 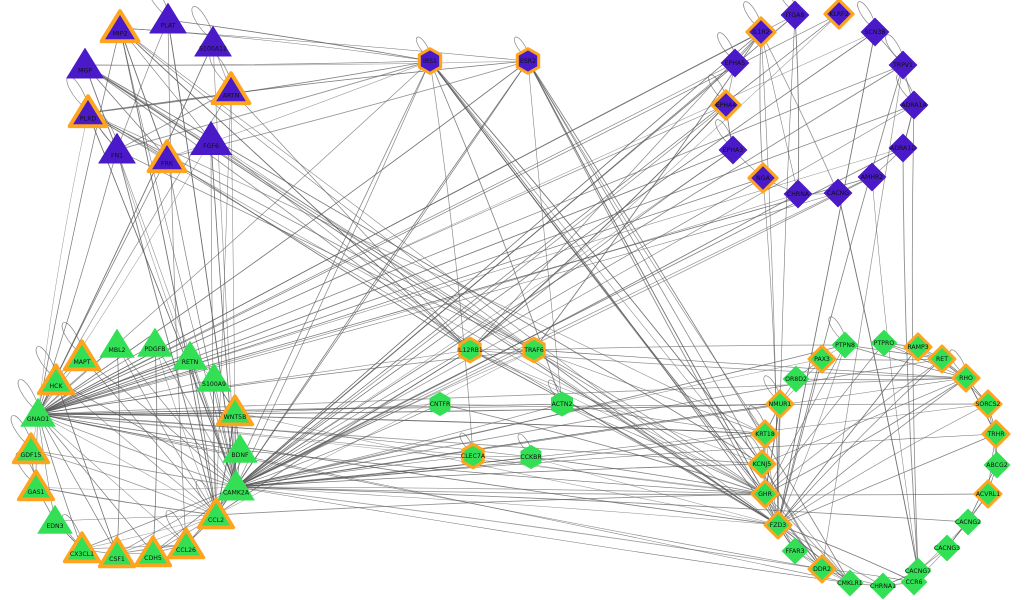 I want to click on node-label: IL12RB1, so click(x=470, y=350).